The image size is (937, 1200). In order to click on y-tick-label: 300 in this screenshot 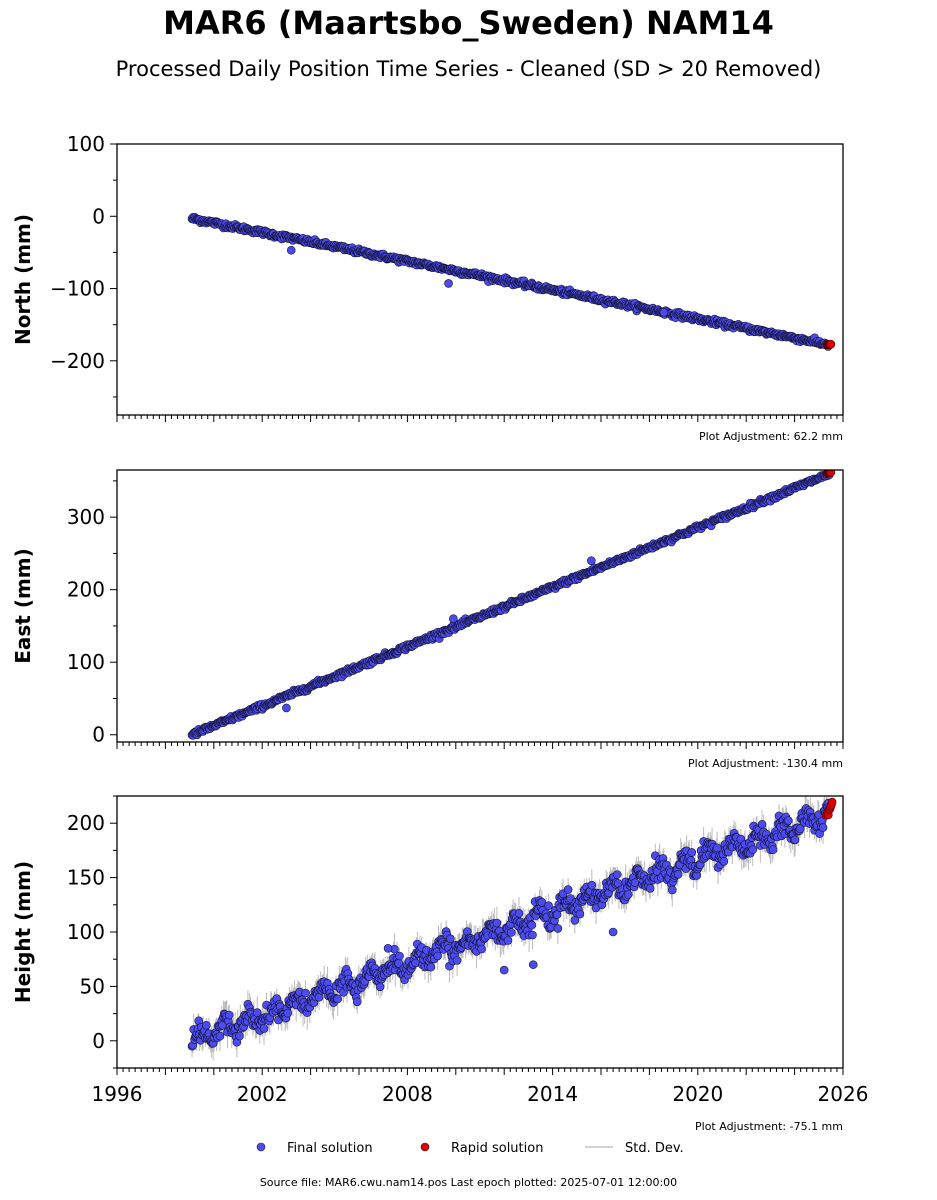, I will do `click(86, 517)`.